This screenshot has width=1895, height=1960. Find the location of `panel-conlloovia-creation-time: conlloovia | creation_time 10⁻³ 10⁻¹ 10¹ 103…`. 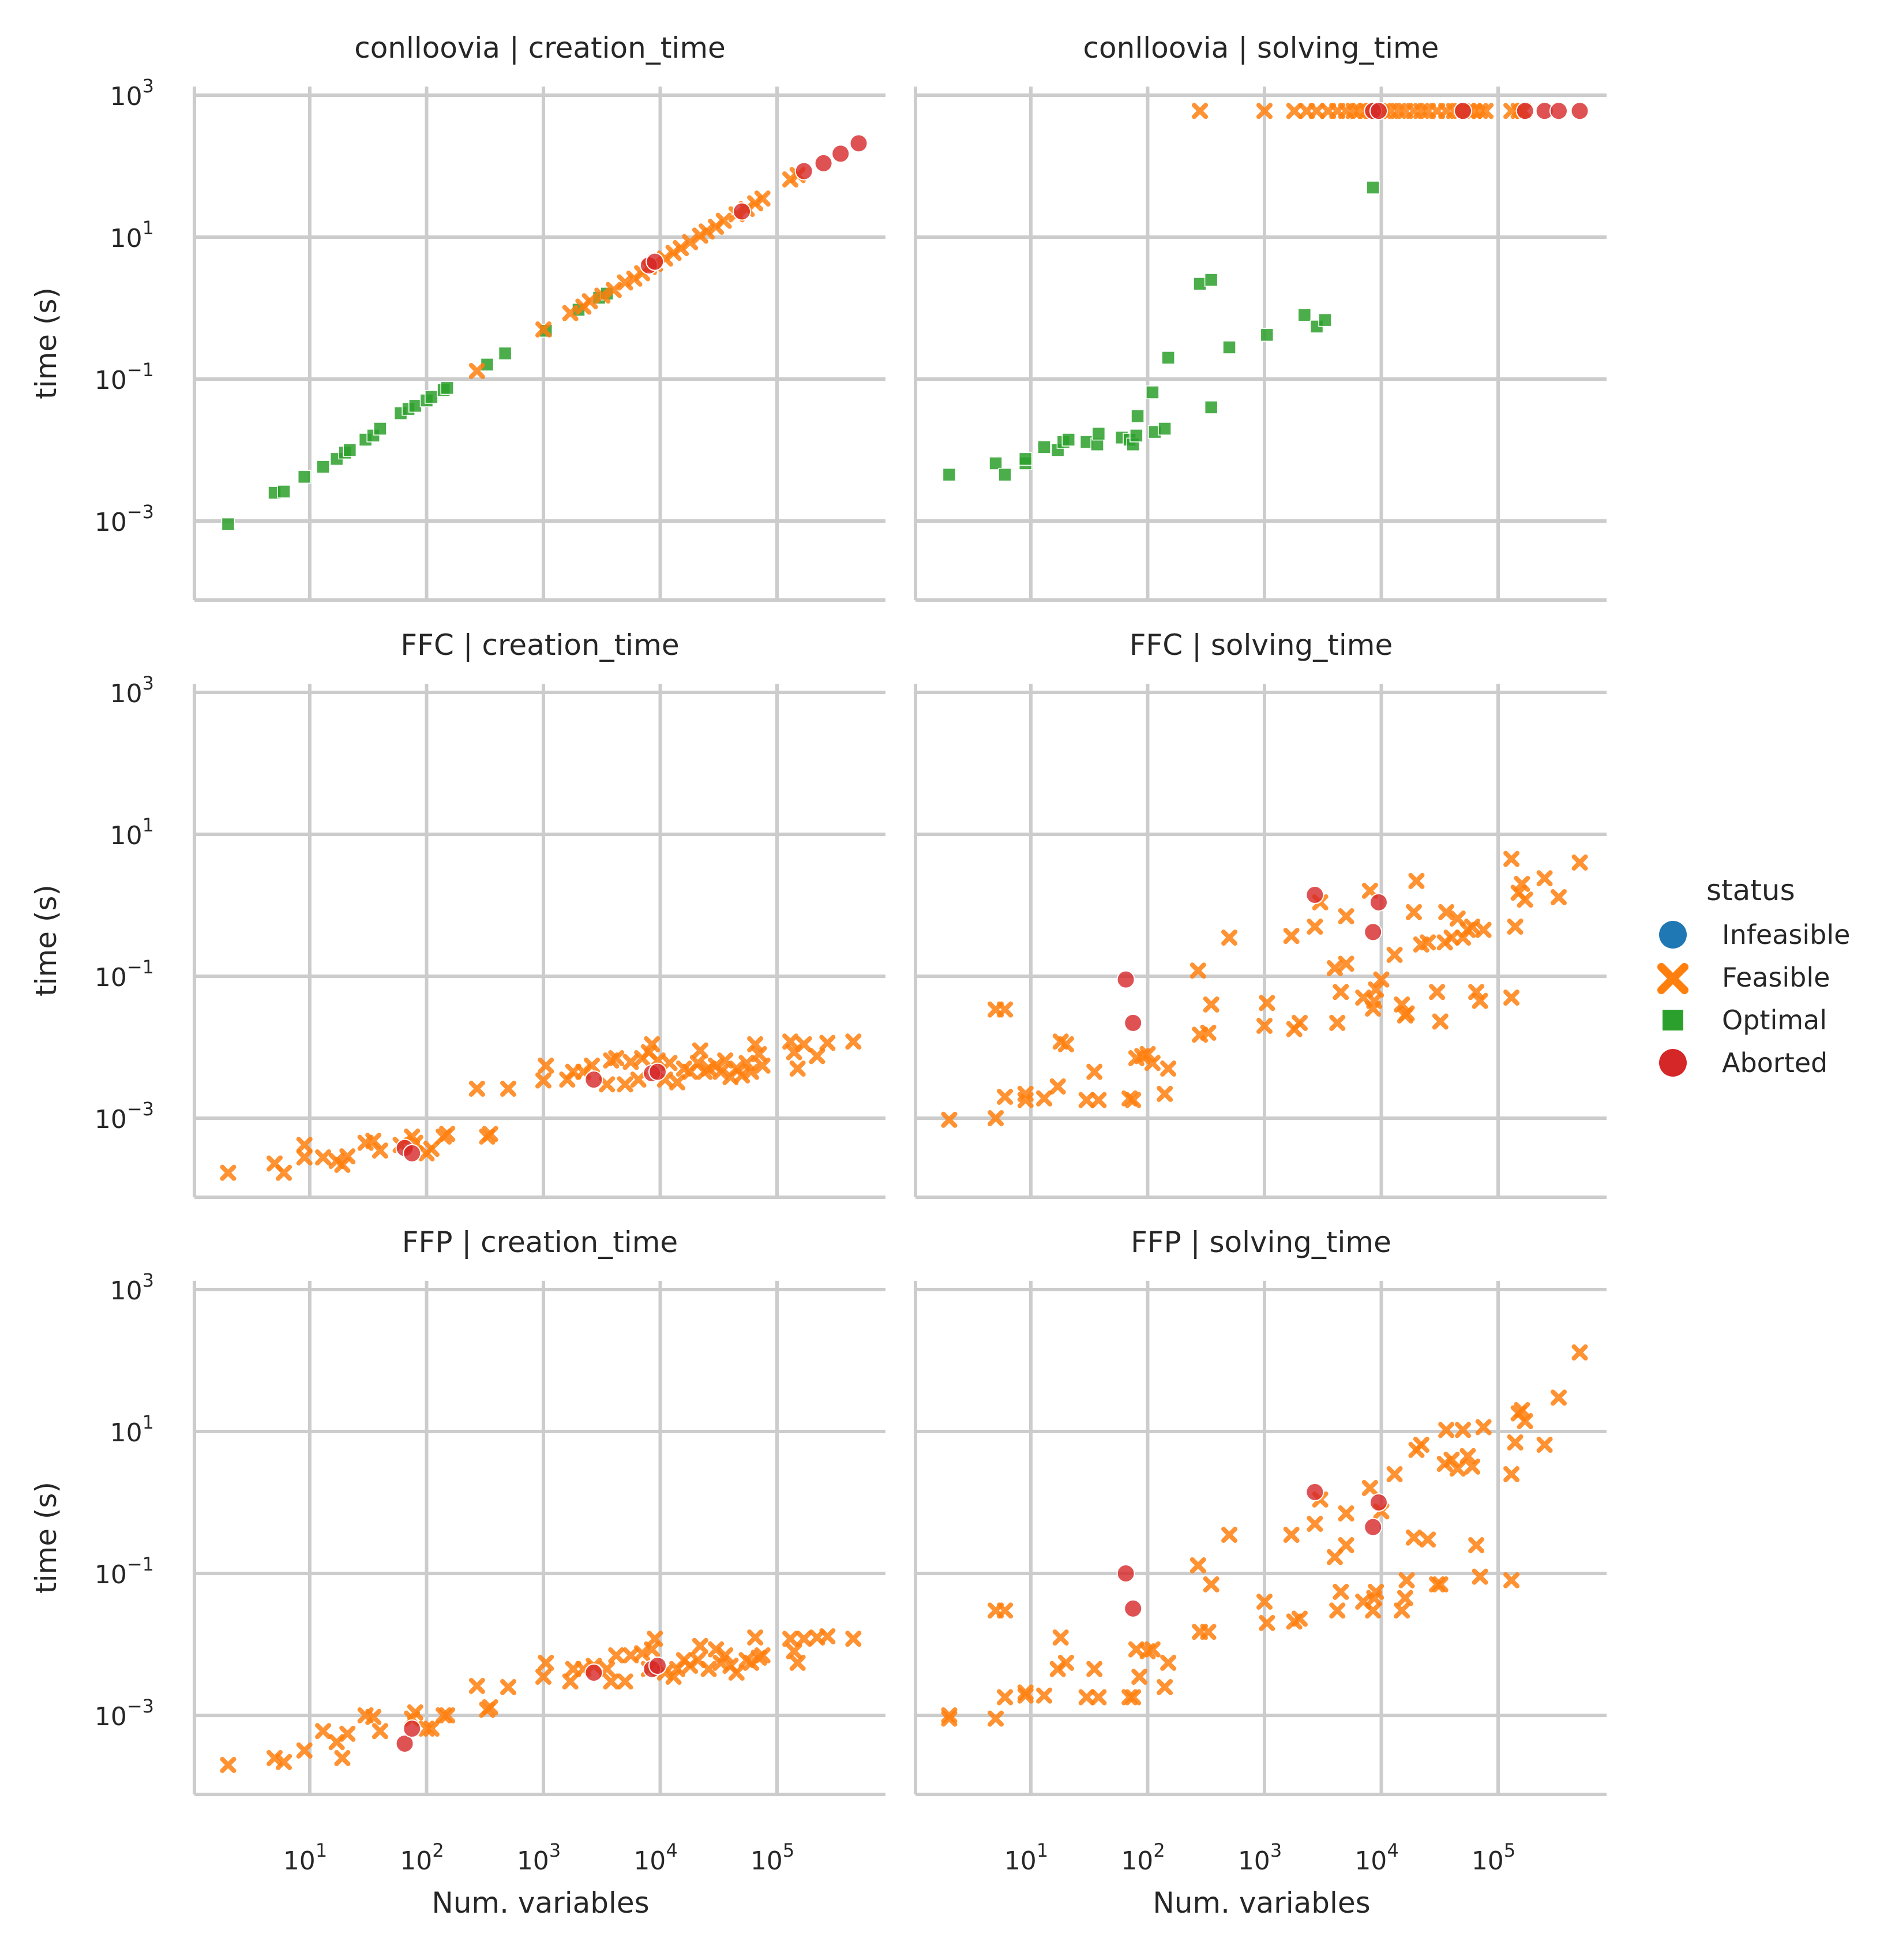

panel-conlloovia-creation-time: conlloovia | creation_time 10⁻³ 10⁻¹ 10¹ 103… is located at coordinates (457, 316).